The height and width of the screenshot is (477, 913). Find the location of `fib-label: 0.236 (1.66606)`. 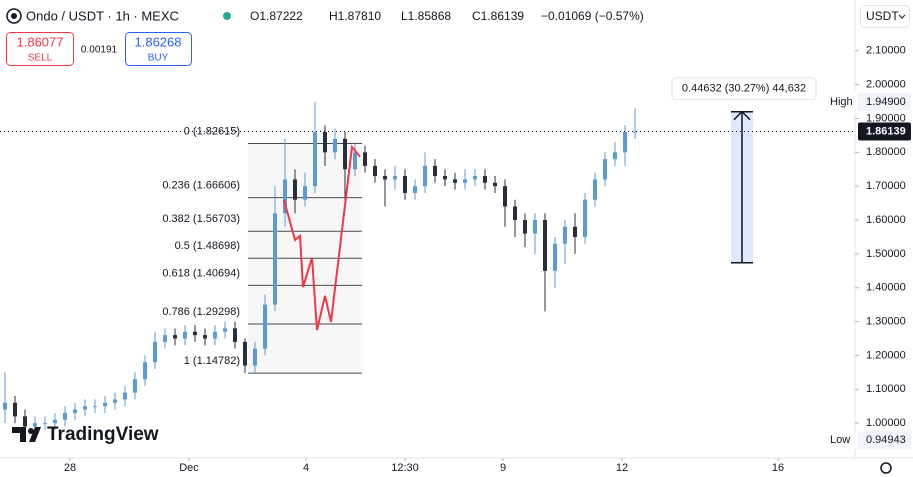

fib-label: 0.236 (1.66606) is located at coordinates (201, 186).